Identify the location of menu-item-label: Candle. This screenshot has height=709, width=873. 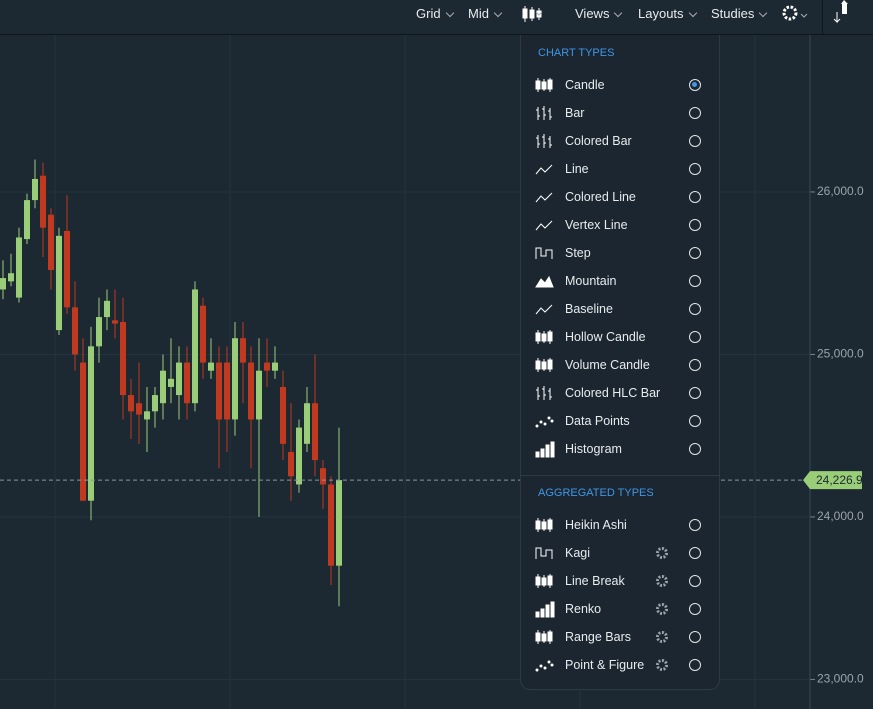
(585, 85).